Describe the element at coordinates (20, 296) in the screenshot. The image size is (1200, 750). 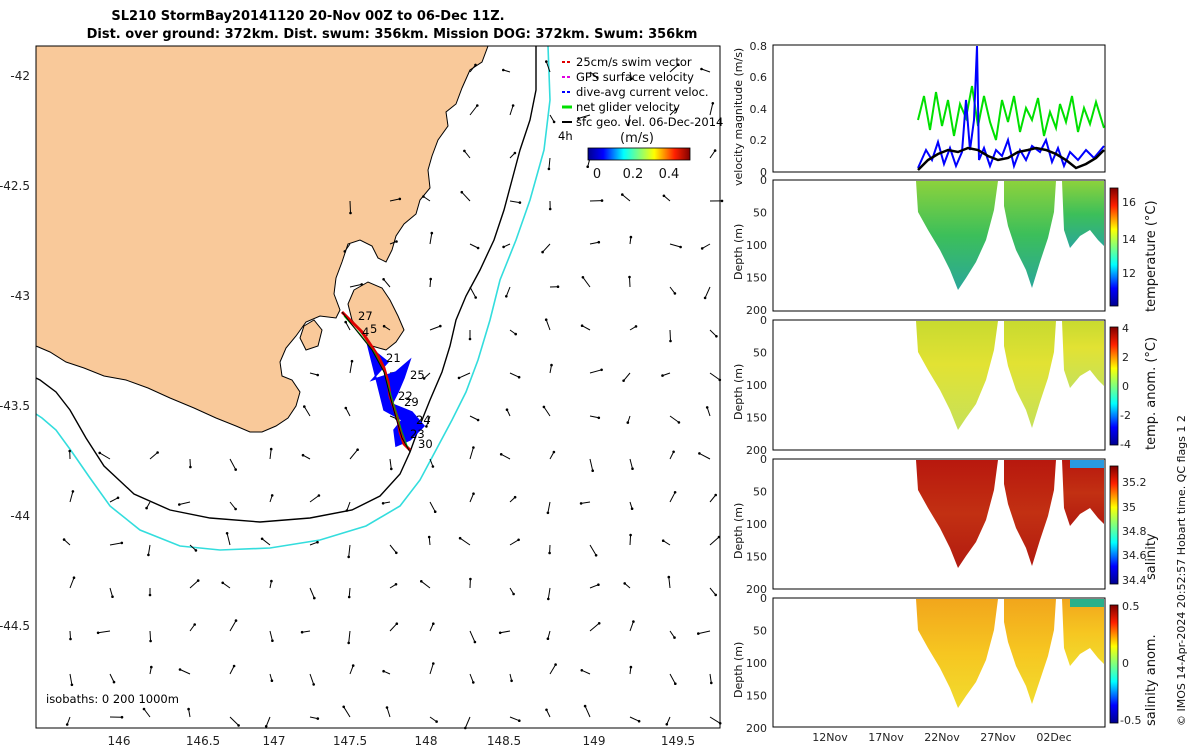
I see `lat-tick: -43` at that location.